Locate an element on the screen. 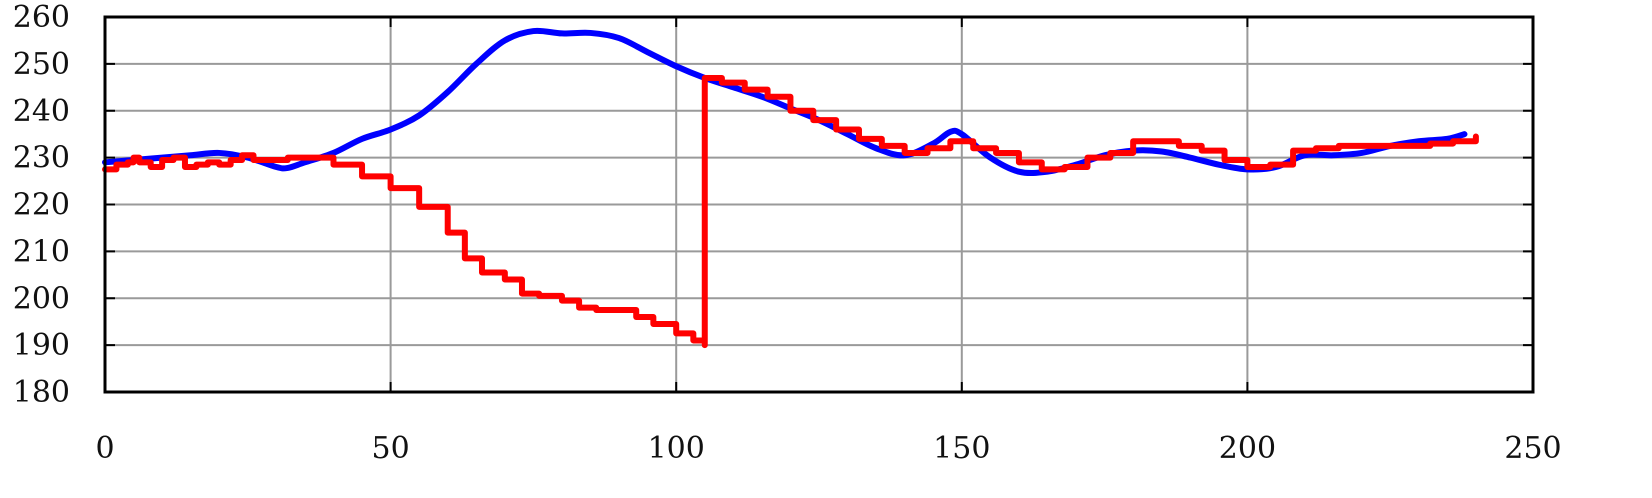 Image resolution: width=1652 pixels, height=498 pixels. x-tick-label: 0 is located at coordinates (104, 448).